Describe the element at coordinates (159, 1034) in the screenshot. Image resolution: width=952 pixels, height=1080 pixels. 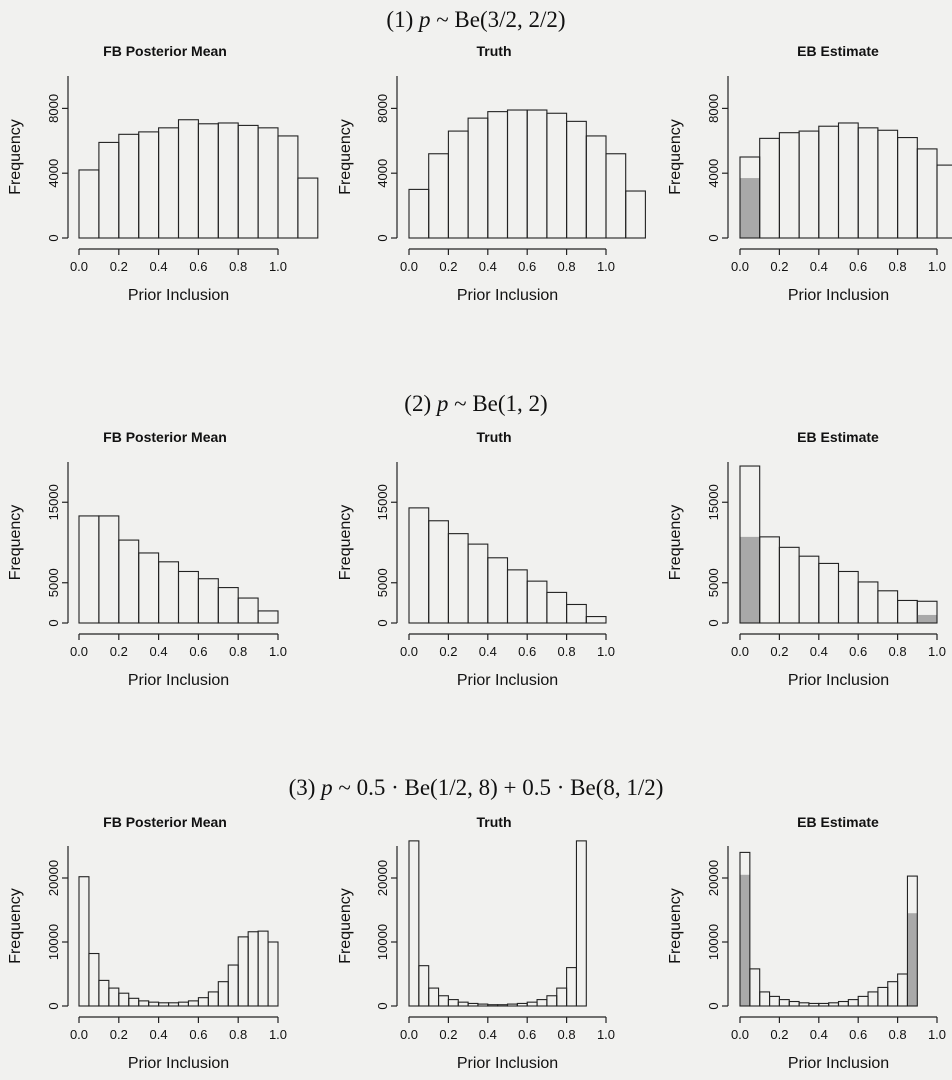
I see `r3c1-x-tick-label-2: 0.4` at that location.